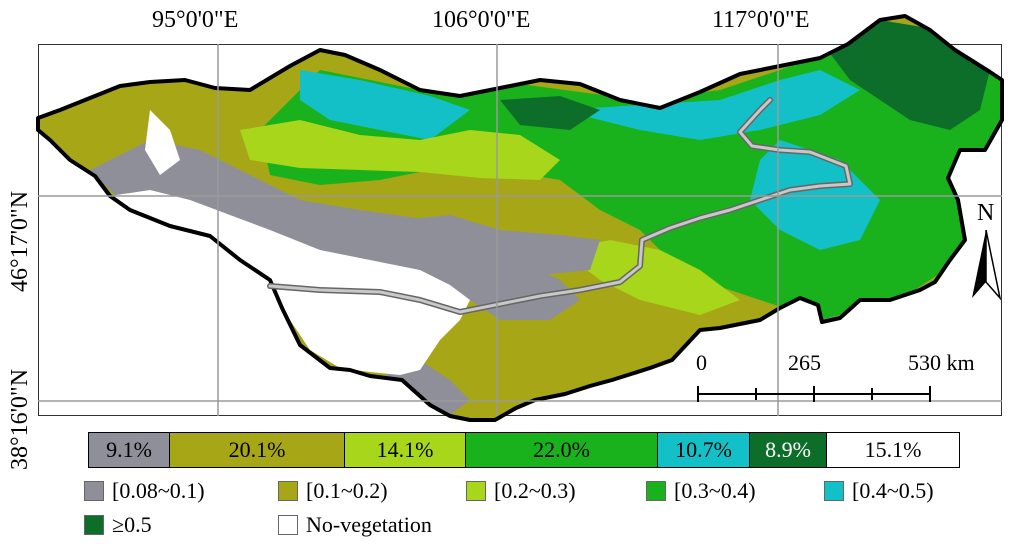 Image resolution: width=1024 pixels, height=547 pixels. I want to click on legend-item-2: [0.1~0.2), so click(333, 491).